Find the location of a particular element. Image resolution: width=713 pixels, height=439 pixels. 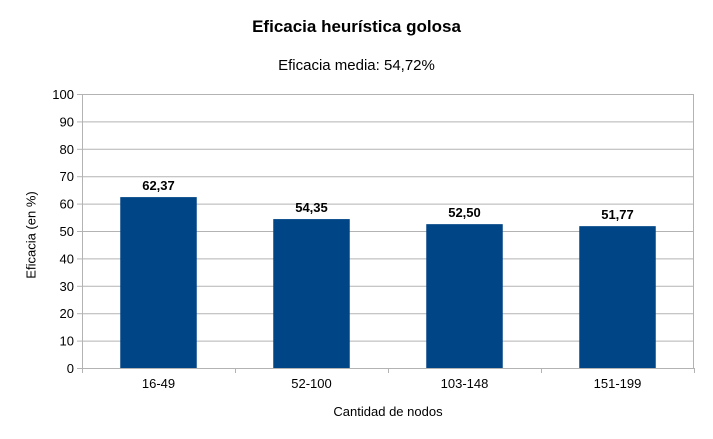

y-tick-label: 20 is located at coordinates (67, 313).